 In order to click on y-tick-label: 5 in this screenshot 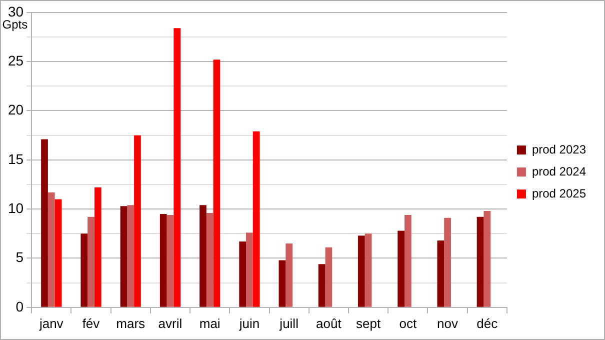, I will do `click(20, 257)`.